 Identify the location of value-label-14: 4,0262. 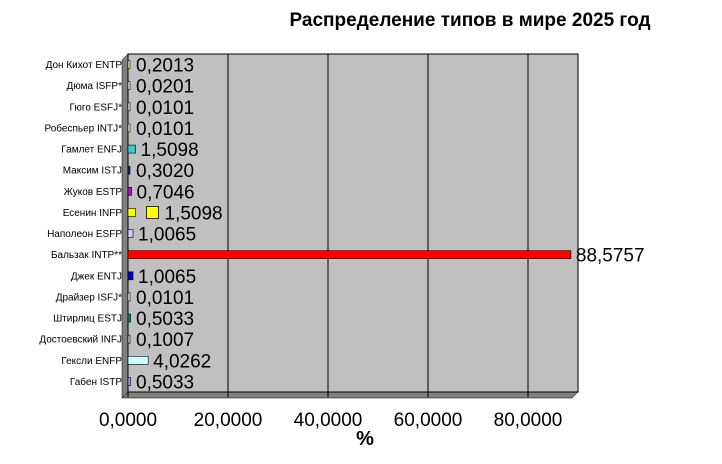
(182, 361).